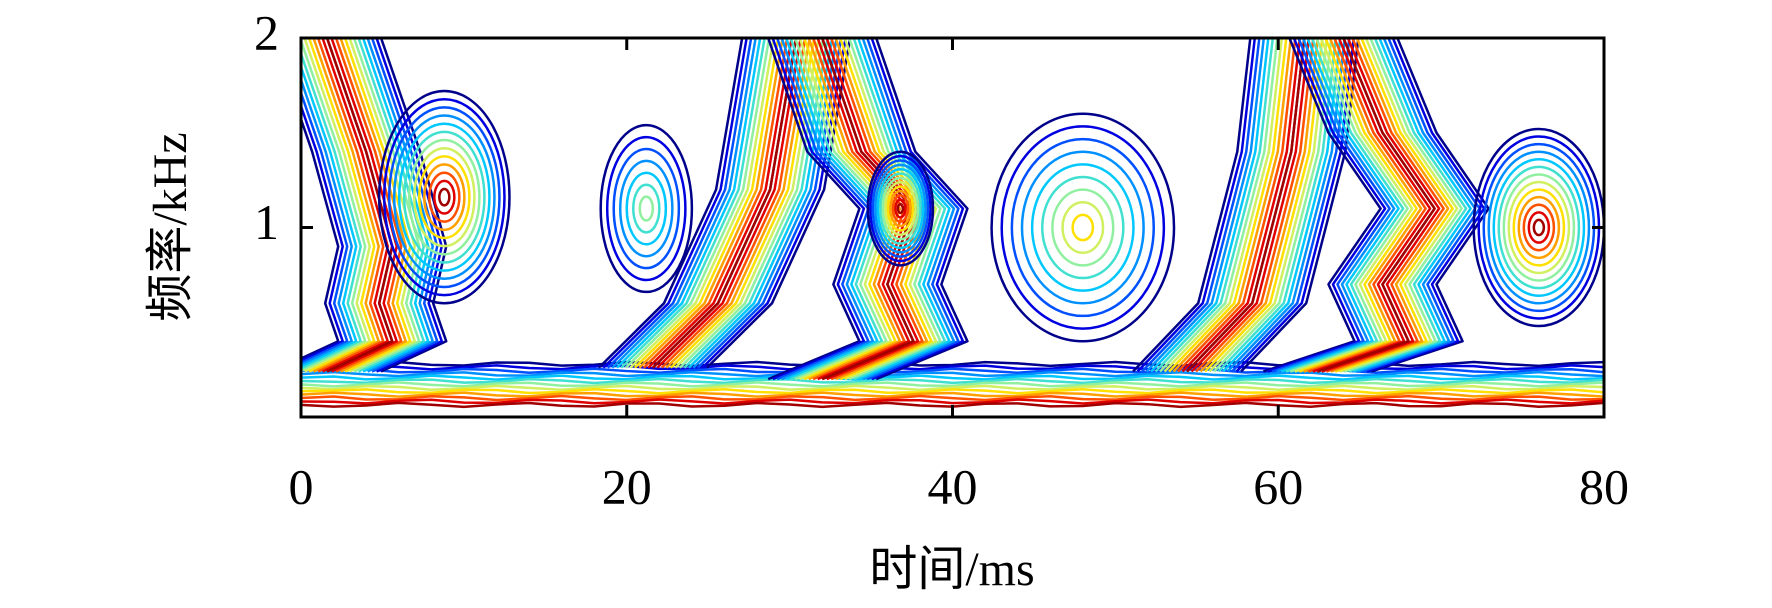  What do you see at coordinates (951, 569) in the screenshot?
I see `x-axis-label: 时间/ms` at bounding box center [951, 569].